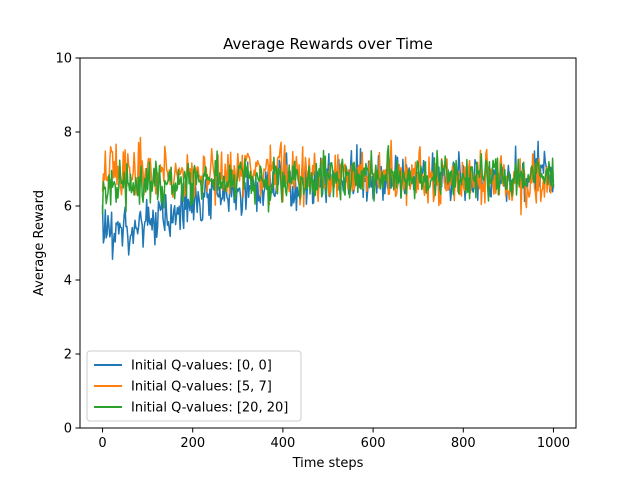 This screenshot has width=640, height=480. What do you see at coordinates (68, 429) in the screenshot?
I see `y-tick-label: 0` at bounding box center [68, 429].